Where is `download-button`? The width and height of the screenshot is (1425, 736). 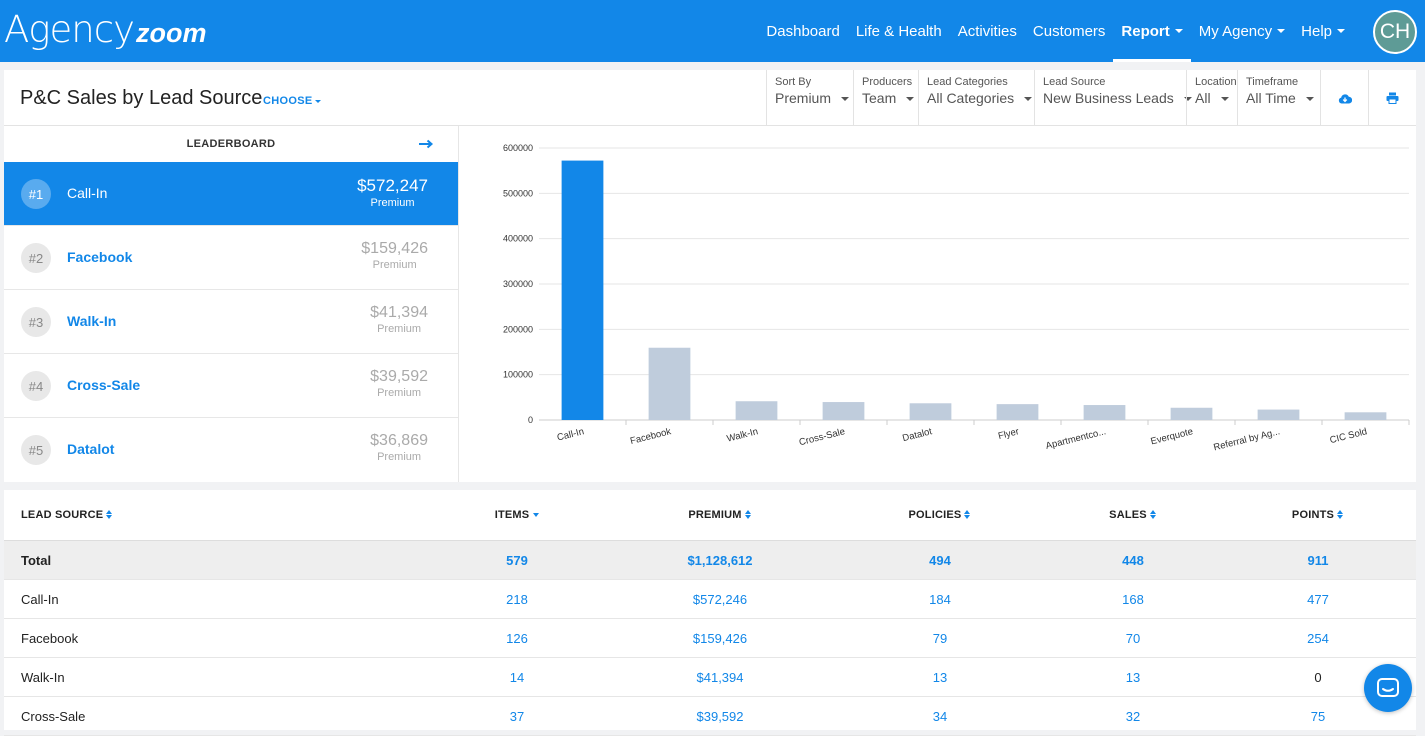
download-button is located at coordinates (1344, 98).